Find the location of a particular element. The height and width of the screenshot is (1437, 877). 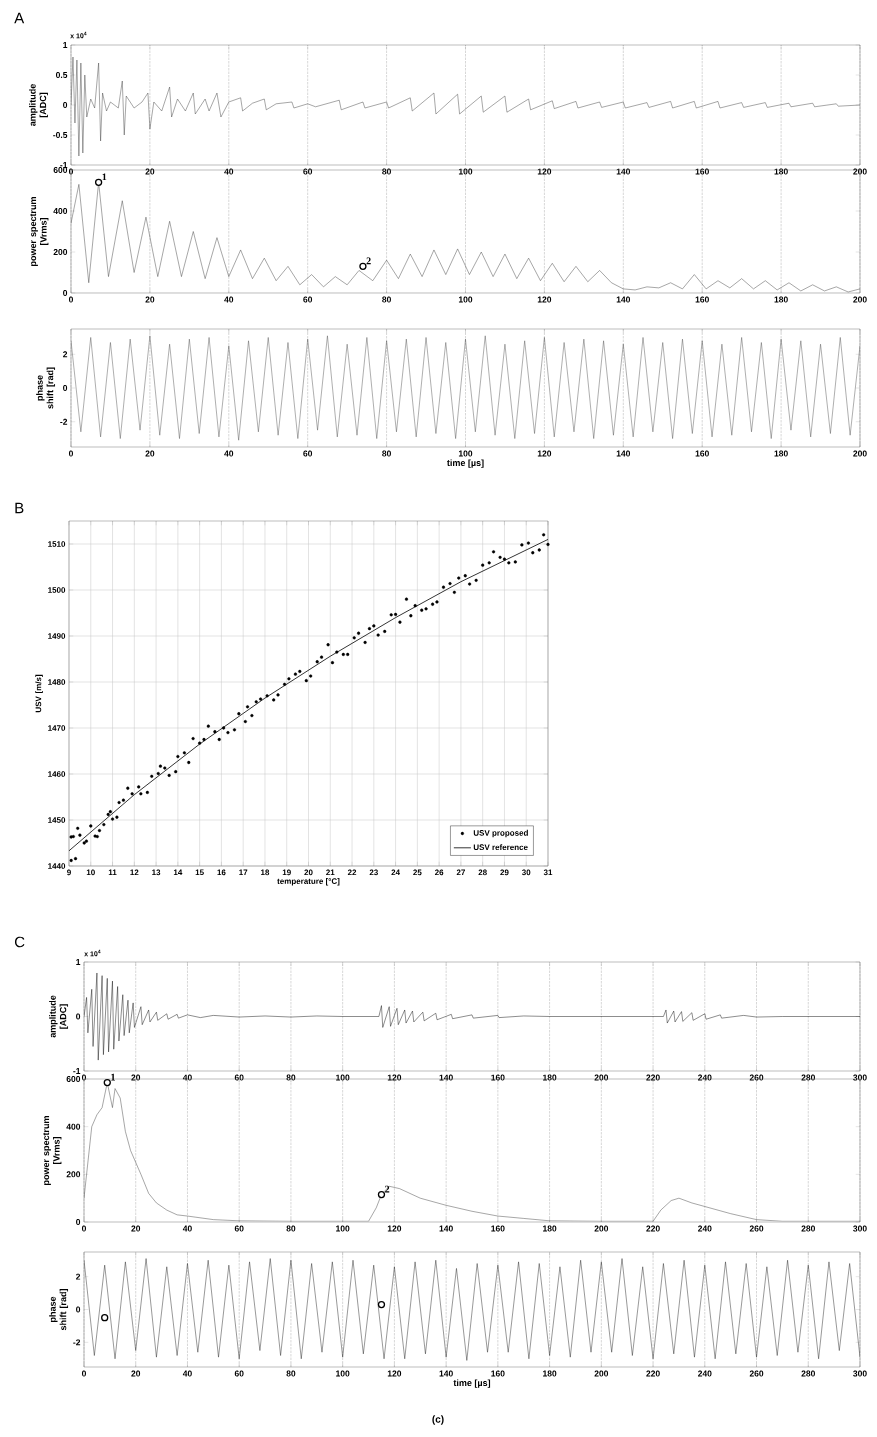

x-tick-label: 22 is located at coordinates (352, 872).